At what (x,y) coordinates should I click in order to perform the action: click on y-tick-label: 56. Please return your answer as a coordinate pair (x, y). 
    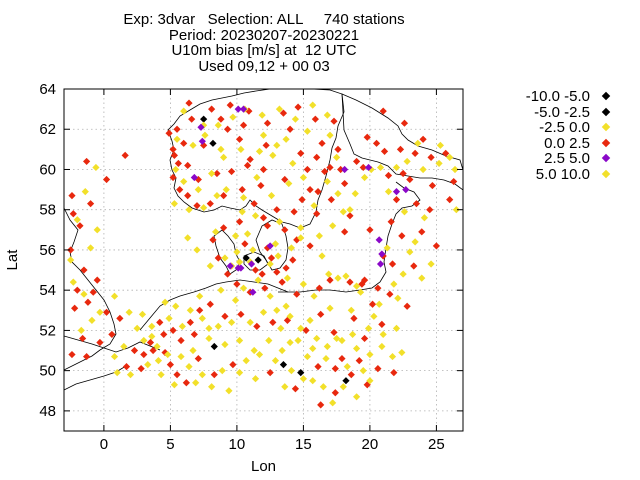
    Looking at the image, I should click on (47, 250).